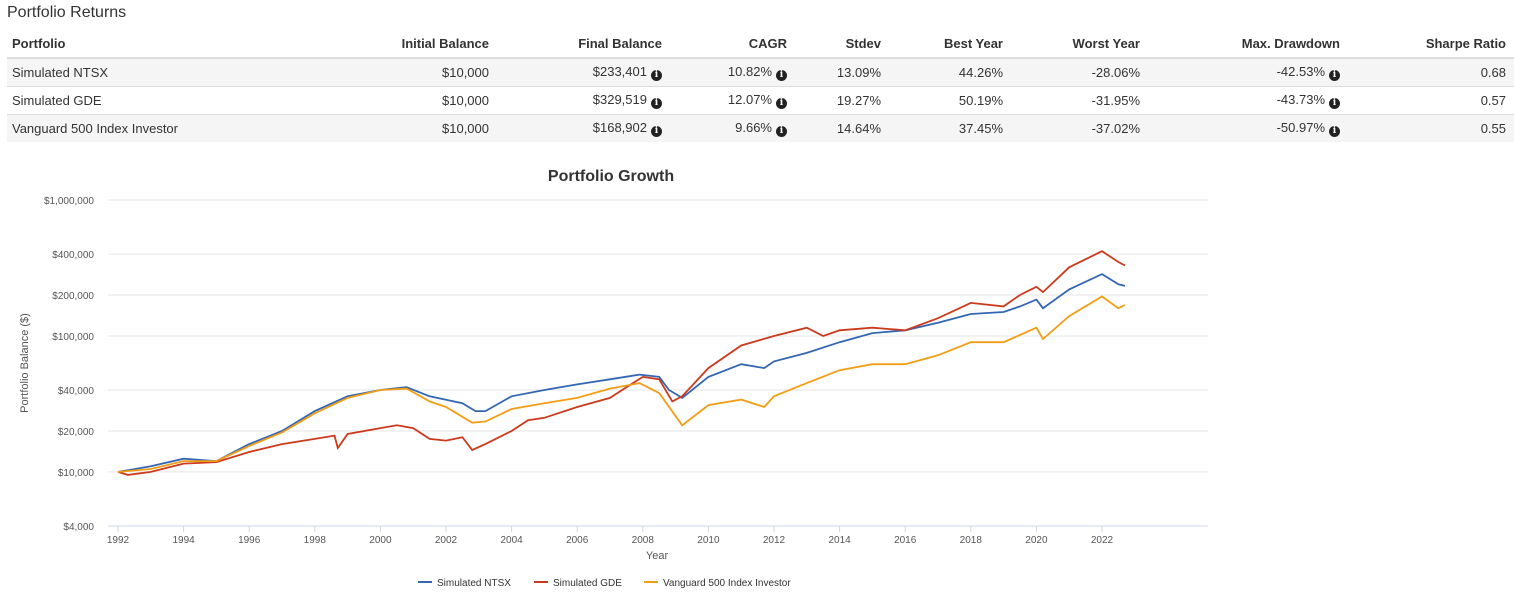 The width and height of the screenshot is (1514, 599). I want to click on cell-worst: -37.02%, so click(1079, 128).